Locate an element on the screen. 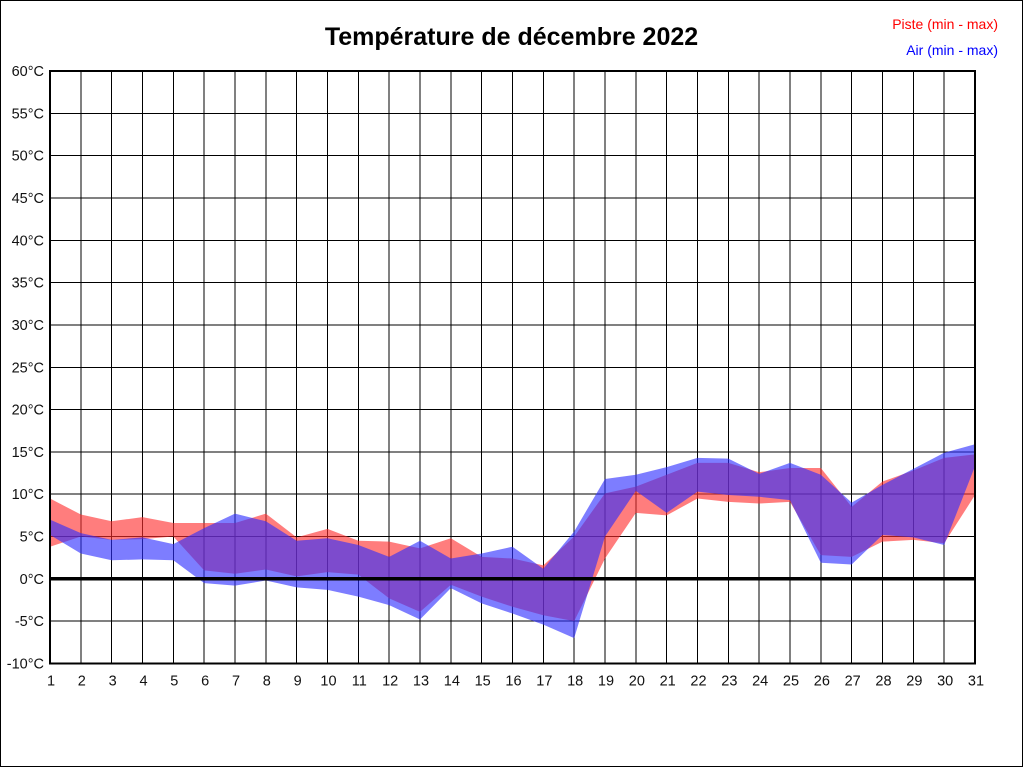 Image resolution: width=1024 pixels, height=768 pixels. x-tick-label: 18 is located at coordinates (575, 682).